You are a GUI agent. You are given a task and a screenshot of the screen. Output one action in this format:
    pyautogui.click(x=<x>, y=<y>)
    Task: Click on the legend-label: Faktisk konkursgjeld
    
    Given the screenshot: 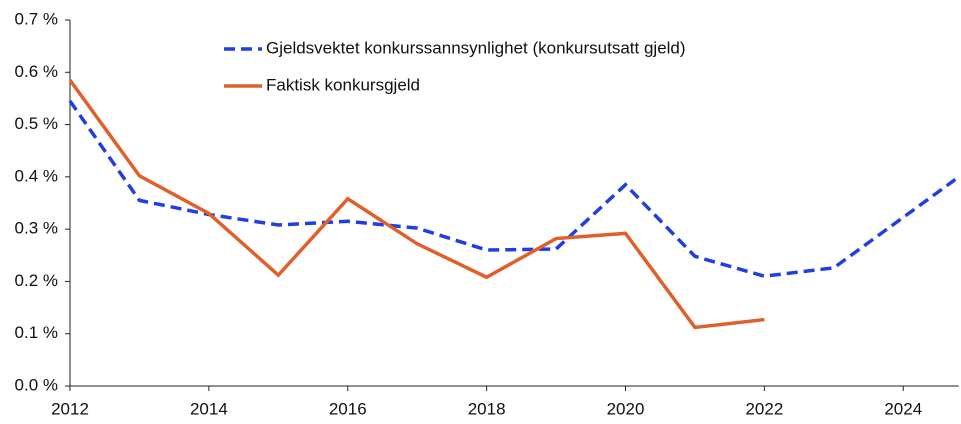 What is the action you would take?
    pyautogui.click(x=343, y=84)
    